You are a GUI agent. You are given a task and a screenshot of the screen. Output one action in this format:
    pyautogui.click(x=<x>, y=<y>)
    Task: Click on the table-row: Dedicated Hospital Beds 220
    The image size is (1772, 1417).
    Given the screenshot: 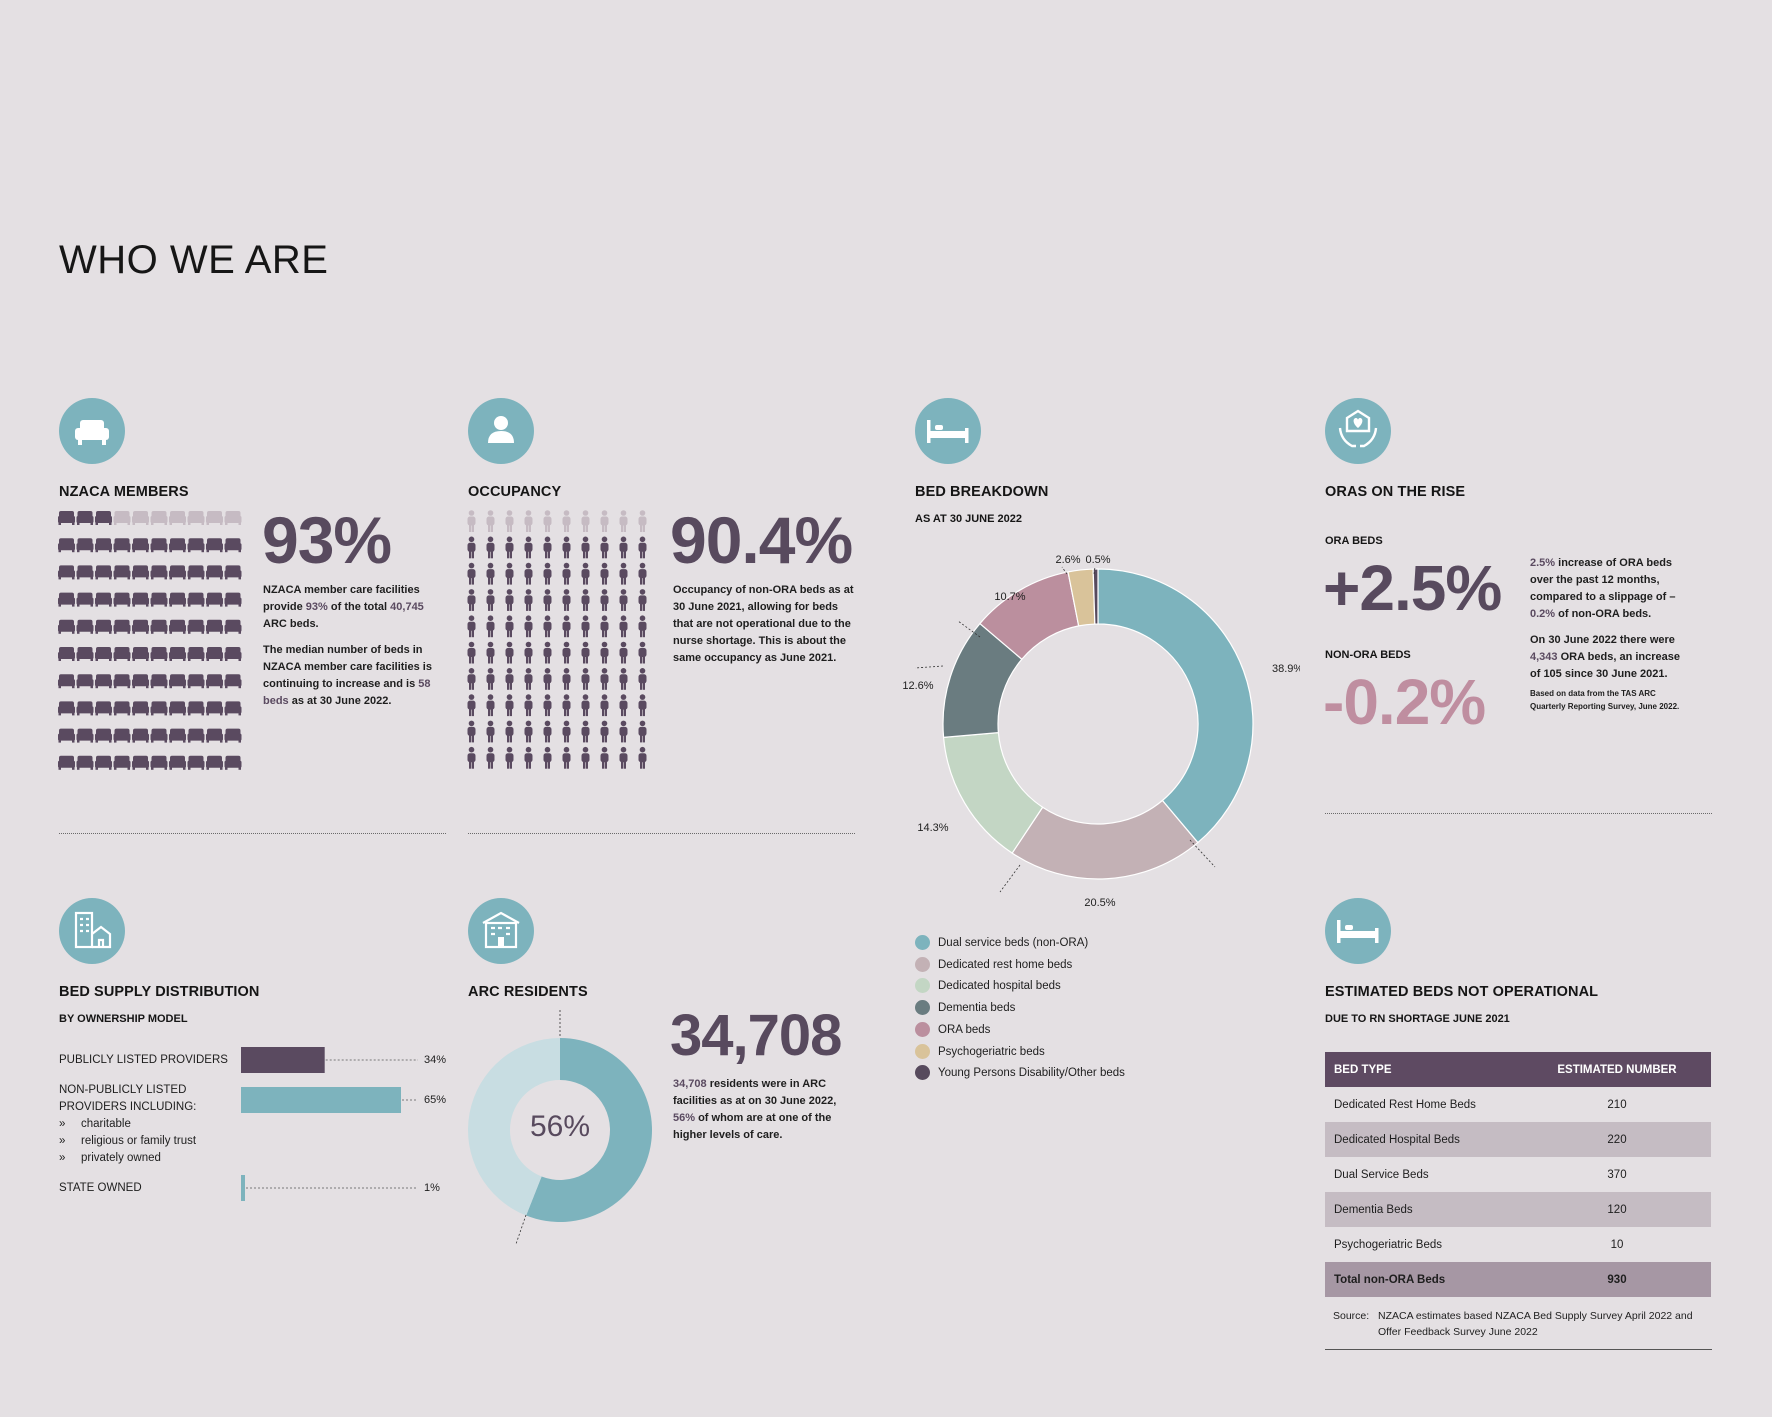 What is the action you would take?
    pyautogui.click(x=1518, y=1139)
    